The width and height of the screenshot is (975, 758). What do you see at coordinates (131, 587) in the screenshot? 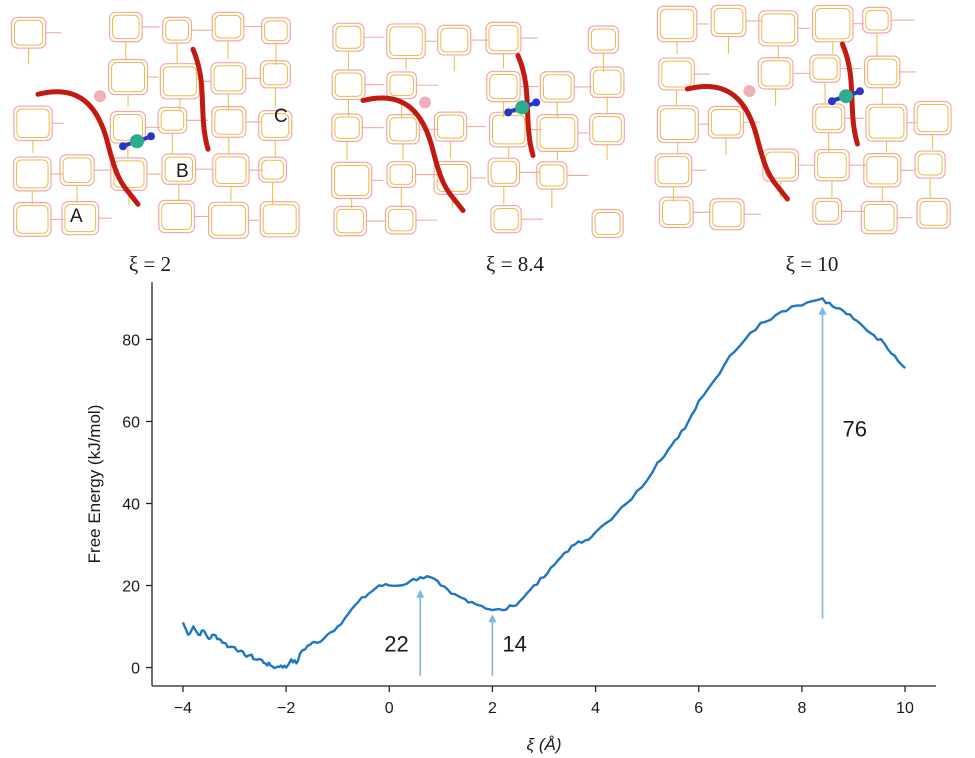
I see `y-tick-label: 20` at bounding box center [131, 587].